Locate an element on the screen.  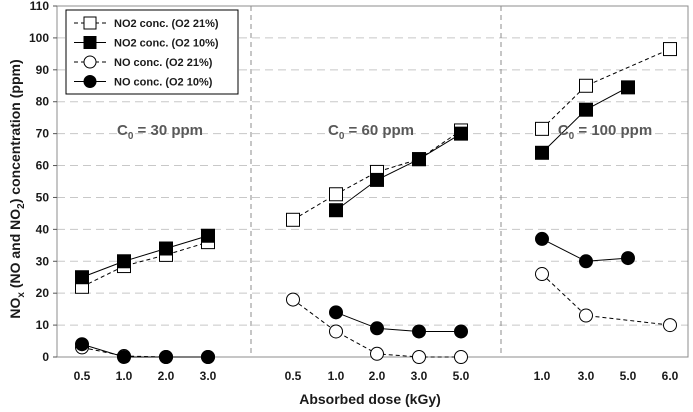
y-tick-label: 90 is located at coordinates (43, 70).